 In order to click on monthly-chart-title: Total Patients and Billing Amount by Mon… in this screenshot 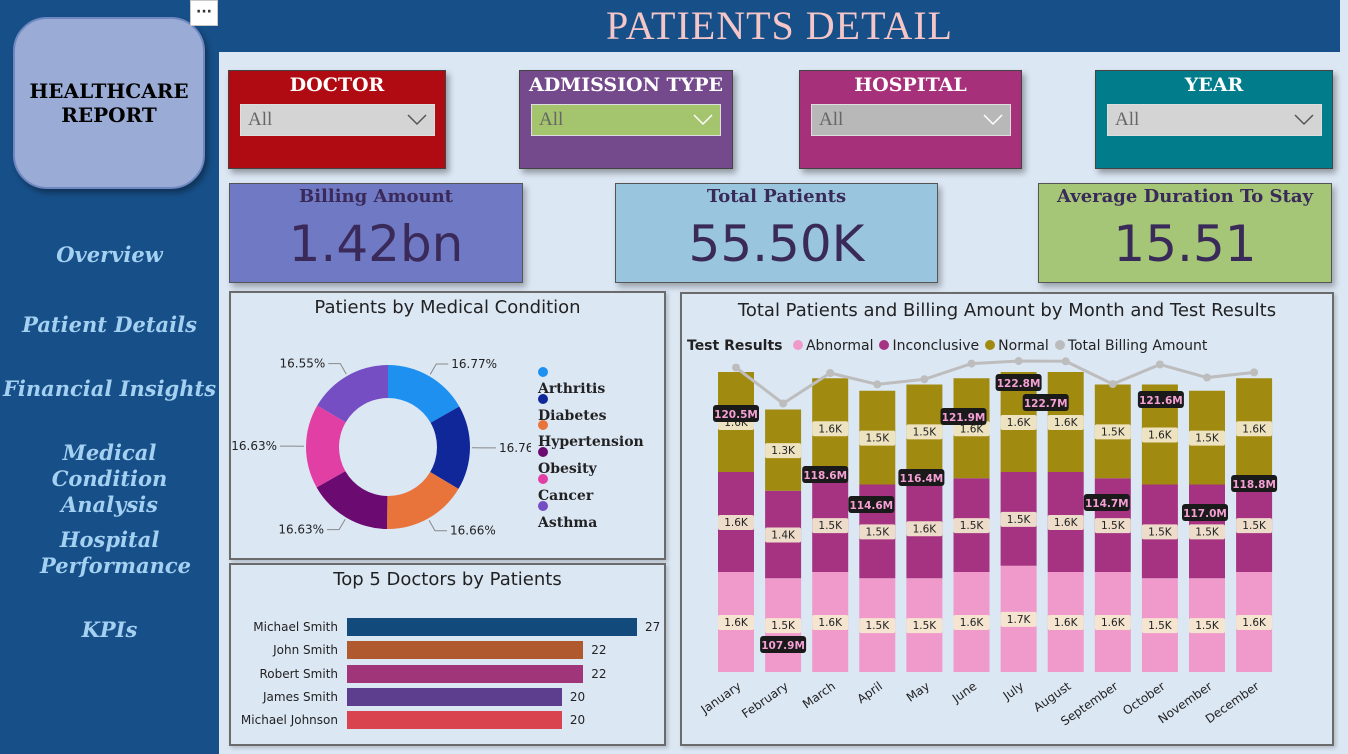, I will do `click(1007, 310)`.